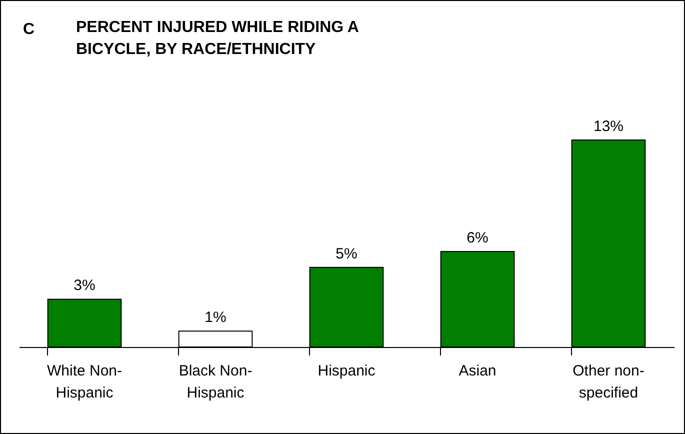 Image resolution: width=685 pixels, height=434 pixels. Describe the element at coordinates (29, 30) in the screenshot. I see `text: C` at that location.